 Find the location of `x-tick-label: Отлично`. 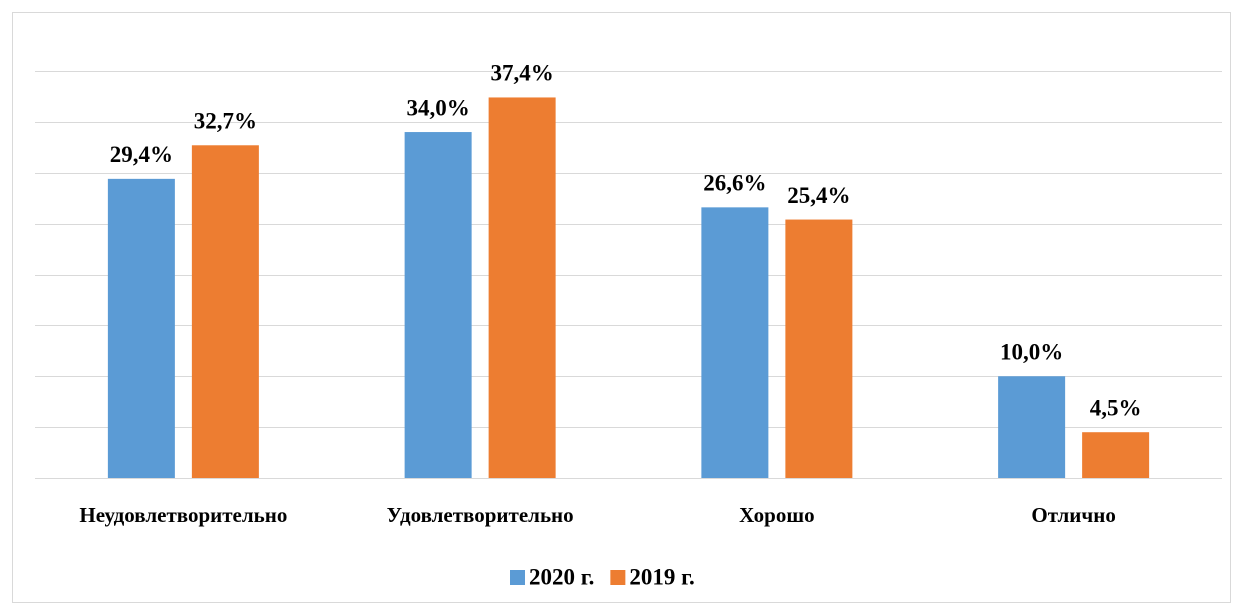

x-tick-label: Отлично is located at coordinates (1073, 515).